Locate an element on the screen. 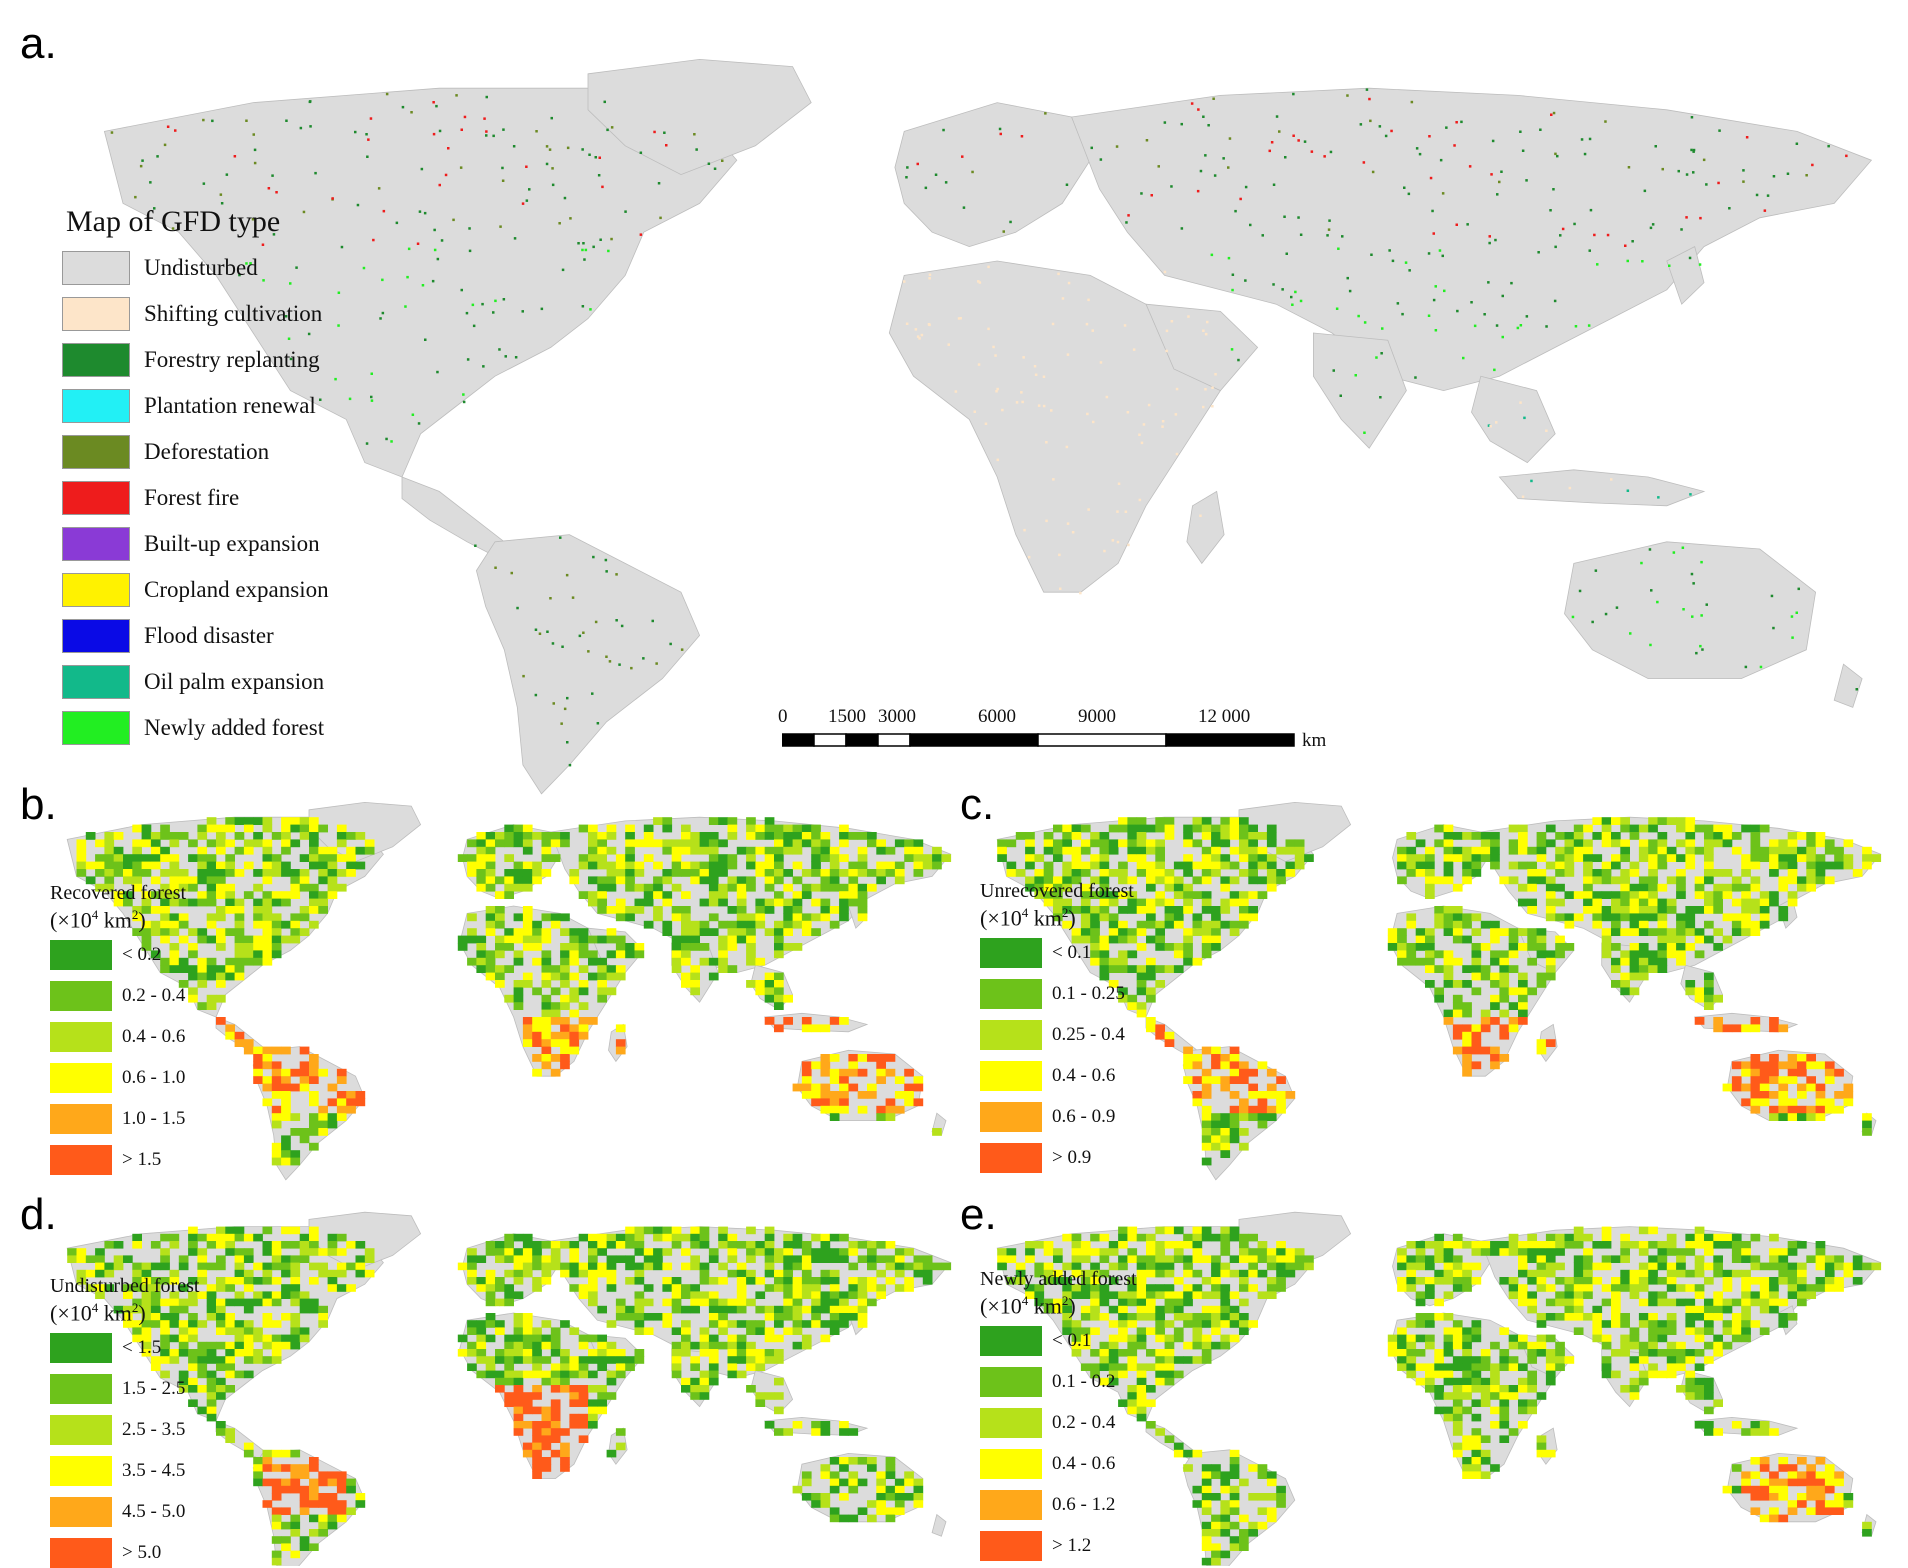 The height and width of the screenshot is (1568, 1908). land-southamerica is located at coordinates (588, 664).